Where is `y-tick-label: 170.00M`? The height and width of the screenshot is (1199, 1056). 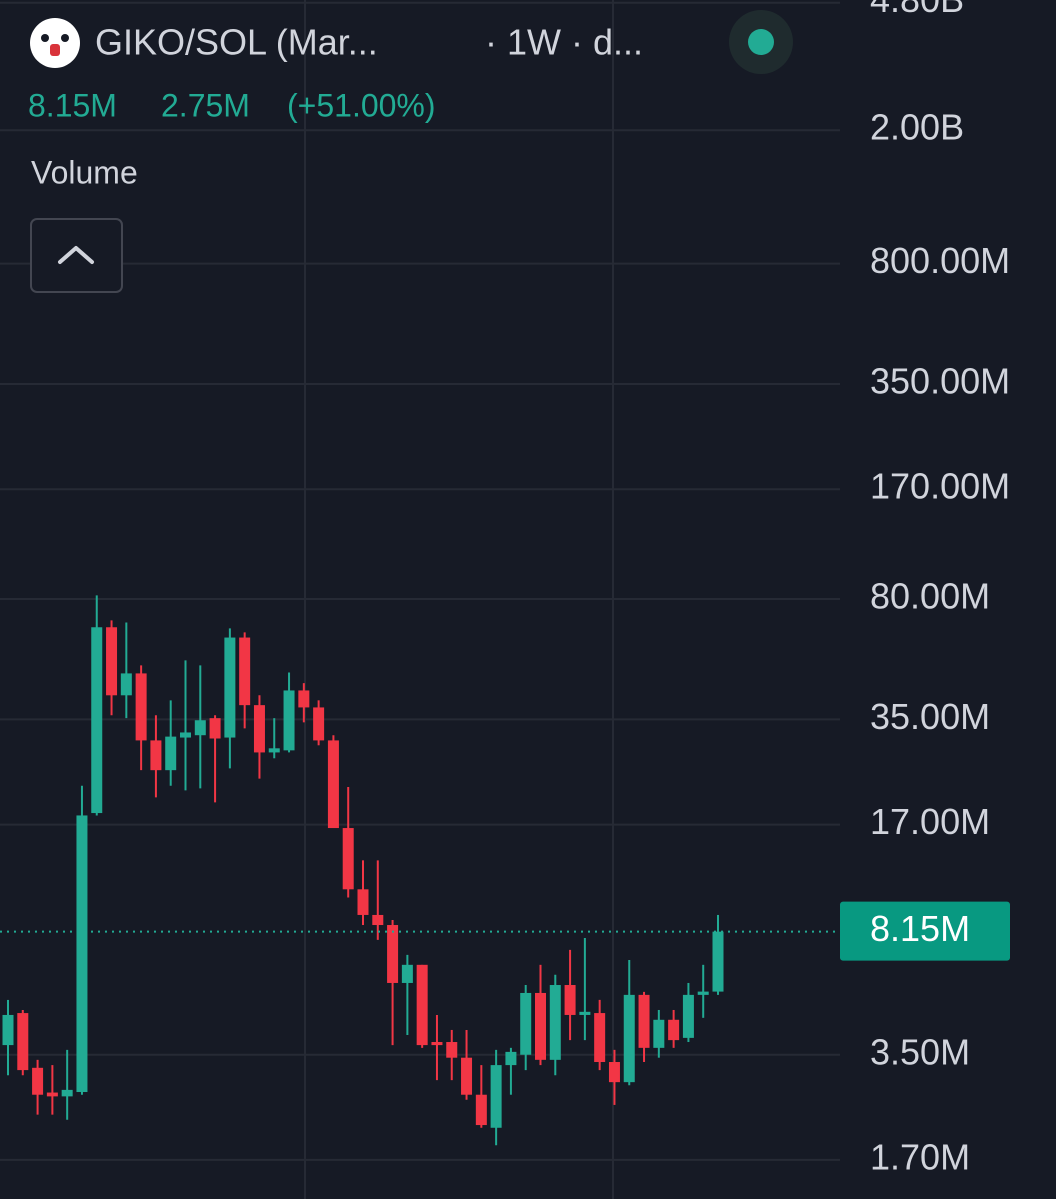 y-tick-label: 170.00M is located at coordinates (940, 486).